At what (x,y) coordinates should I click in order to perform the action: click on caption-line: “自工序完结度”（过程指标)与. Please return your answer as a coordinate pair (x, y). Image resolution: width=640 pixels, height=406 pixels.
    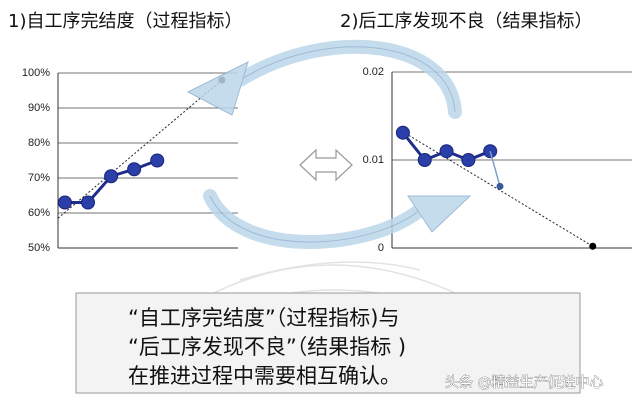
    Looking at the image, I should click on (263, 318).